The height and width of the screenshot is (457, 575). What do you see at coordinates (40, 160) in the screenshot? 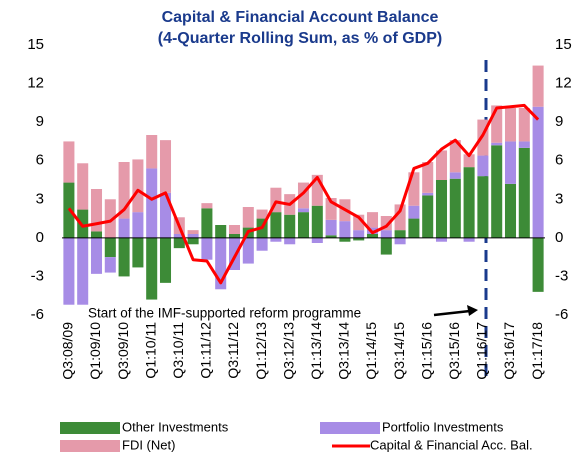
I see `y-tick-label: 6` at bounding box center [40, 160].